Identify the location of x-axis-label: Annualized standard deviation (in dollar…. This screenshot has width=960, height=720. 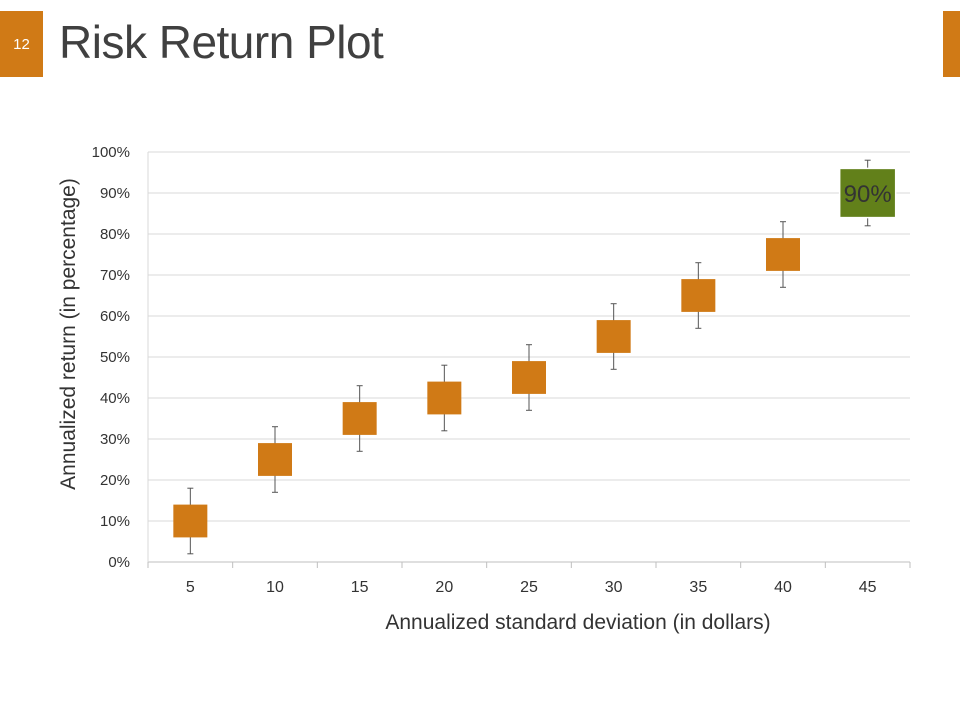
(577, 622).